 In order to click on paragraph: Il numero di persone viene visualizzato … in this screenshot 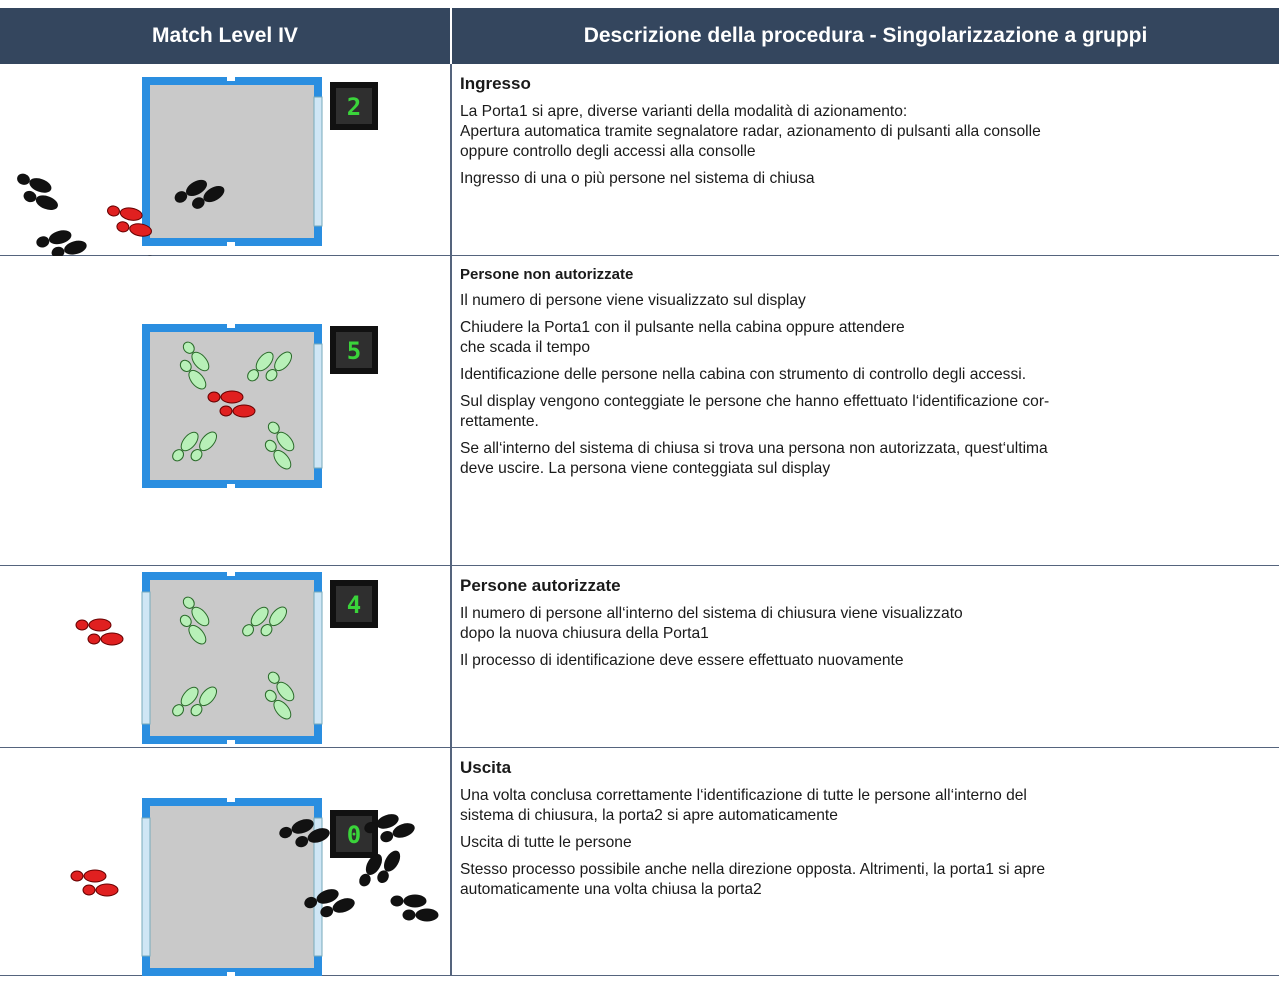, I will do `click(633, 300)`.